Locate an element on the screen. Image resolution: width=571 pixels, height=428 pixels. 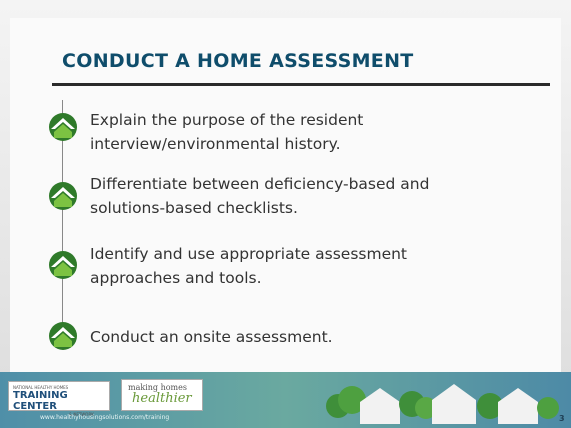
logo-text: & NETWORK is located at coordinates (81, 414).